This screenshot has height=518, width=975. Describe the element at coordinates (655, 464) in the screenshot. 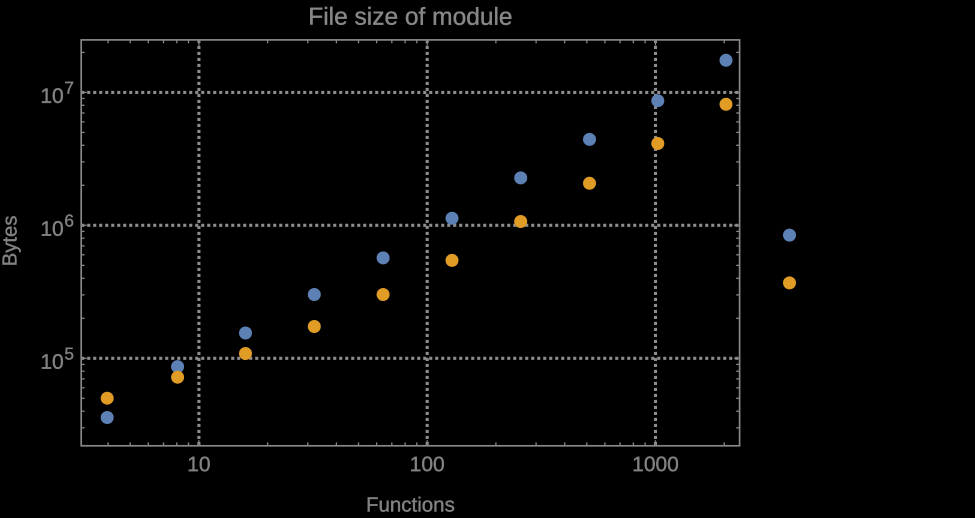

I see `svg-text: 1000` at that location.